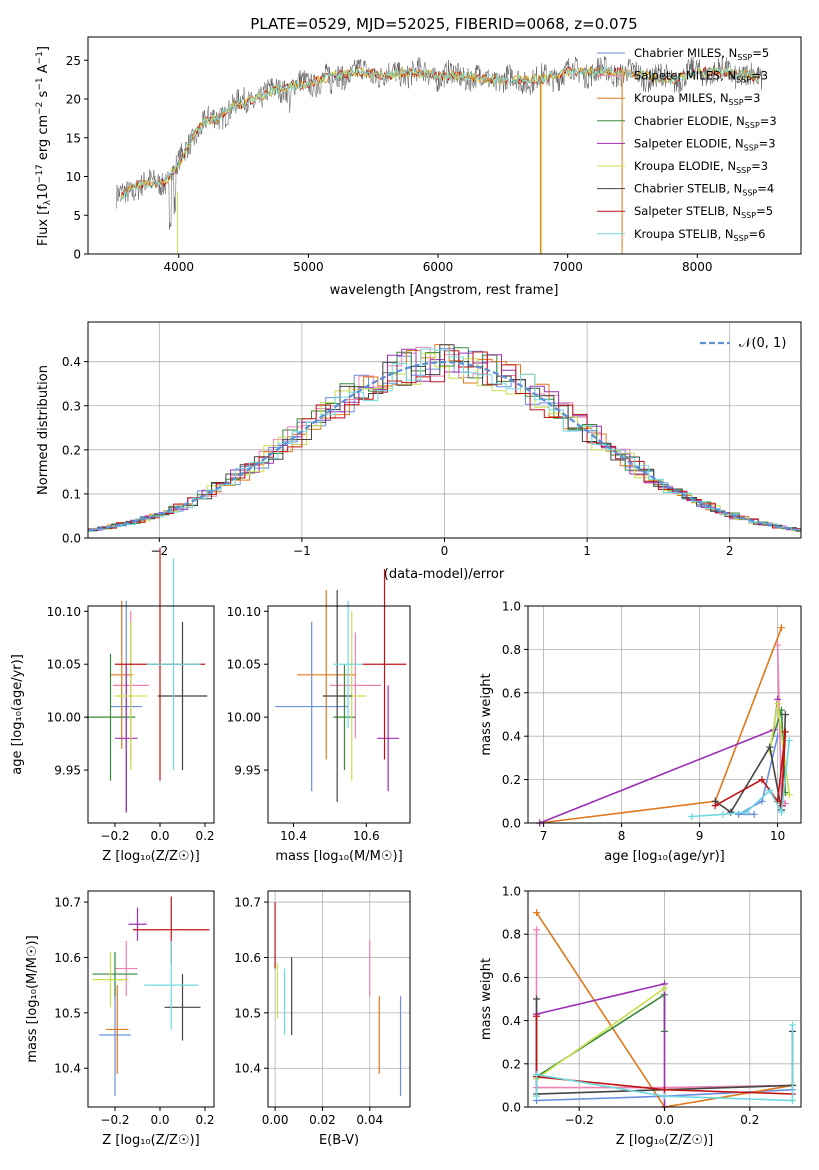  I want to click on hist-chabrier-elodie, so click(444, 440).